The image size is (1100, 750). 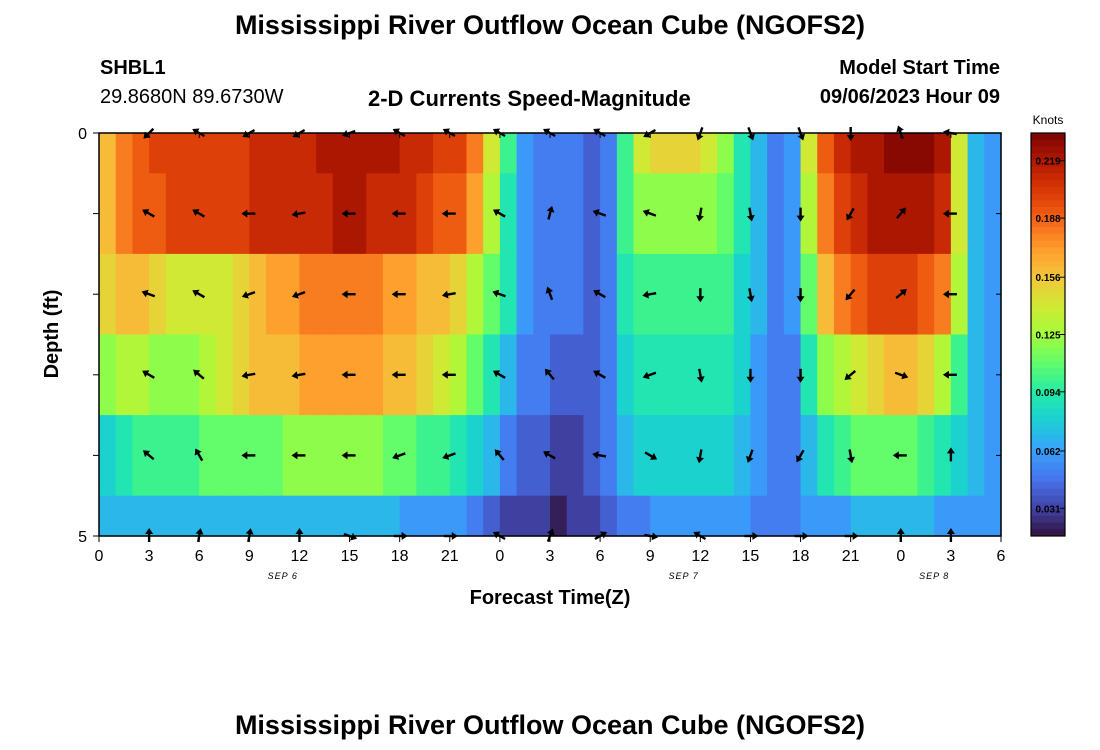 What do you see at coordinates (350, 556) in the screenshot?
I see `x-tick-label: 15` at bounding box center [350, 556].